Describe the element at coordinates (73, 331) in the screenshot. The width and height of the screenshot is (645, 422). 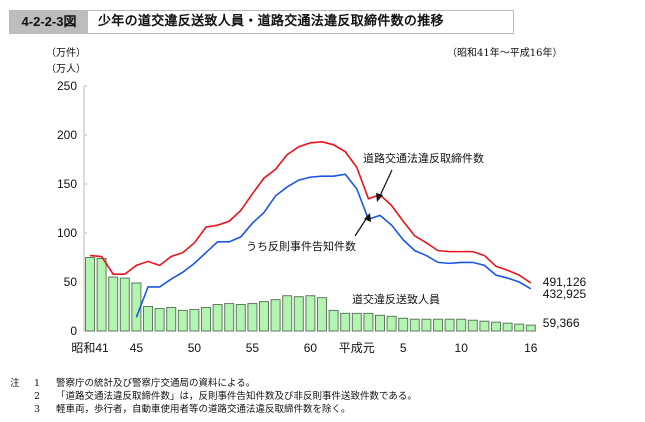
I see `y-tick-label: 0` at that location.